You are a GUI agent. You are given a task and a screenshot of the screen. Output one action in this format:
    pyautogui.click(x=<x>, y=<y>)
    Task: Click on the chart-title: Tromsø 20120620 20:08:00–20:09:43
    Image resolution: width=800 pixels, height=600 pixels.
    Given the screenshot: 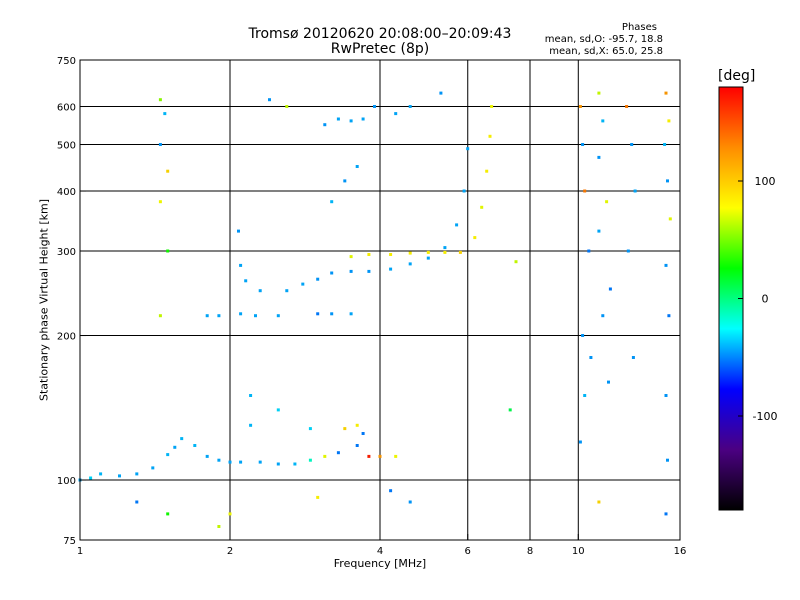 What is the action you would take?
    pyautogui.click(x=380, y=34)
    